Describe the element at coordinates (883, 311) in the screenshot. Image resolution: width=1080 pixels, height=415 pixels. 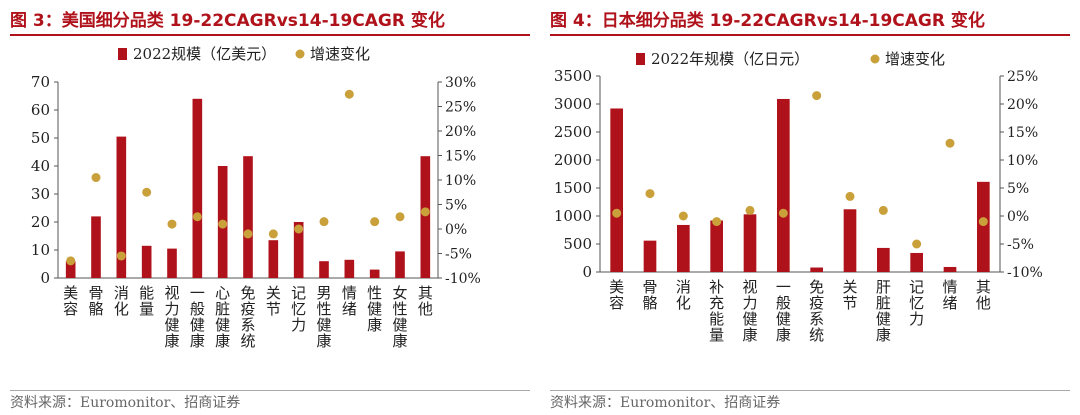
I see `x-tick-label: 肝脏健康` at that location.